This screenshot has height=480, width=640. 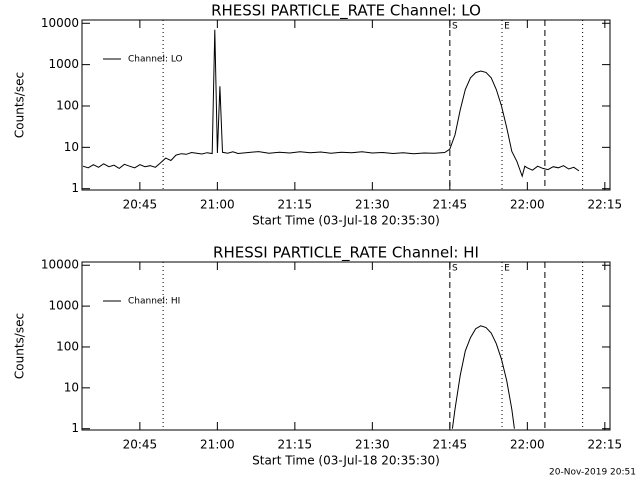 What do you see at coordinates (154, 302) in the screenshot?
I see `legend-label: Channel: HI` at bounding box center [154, 302].